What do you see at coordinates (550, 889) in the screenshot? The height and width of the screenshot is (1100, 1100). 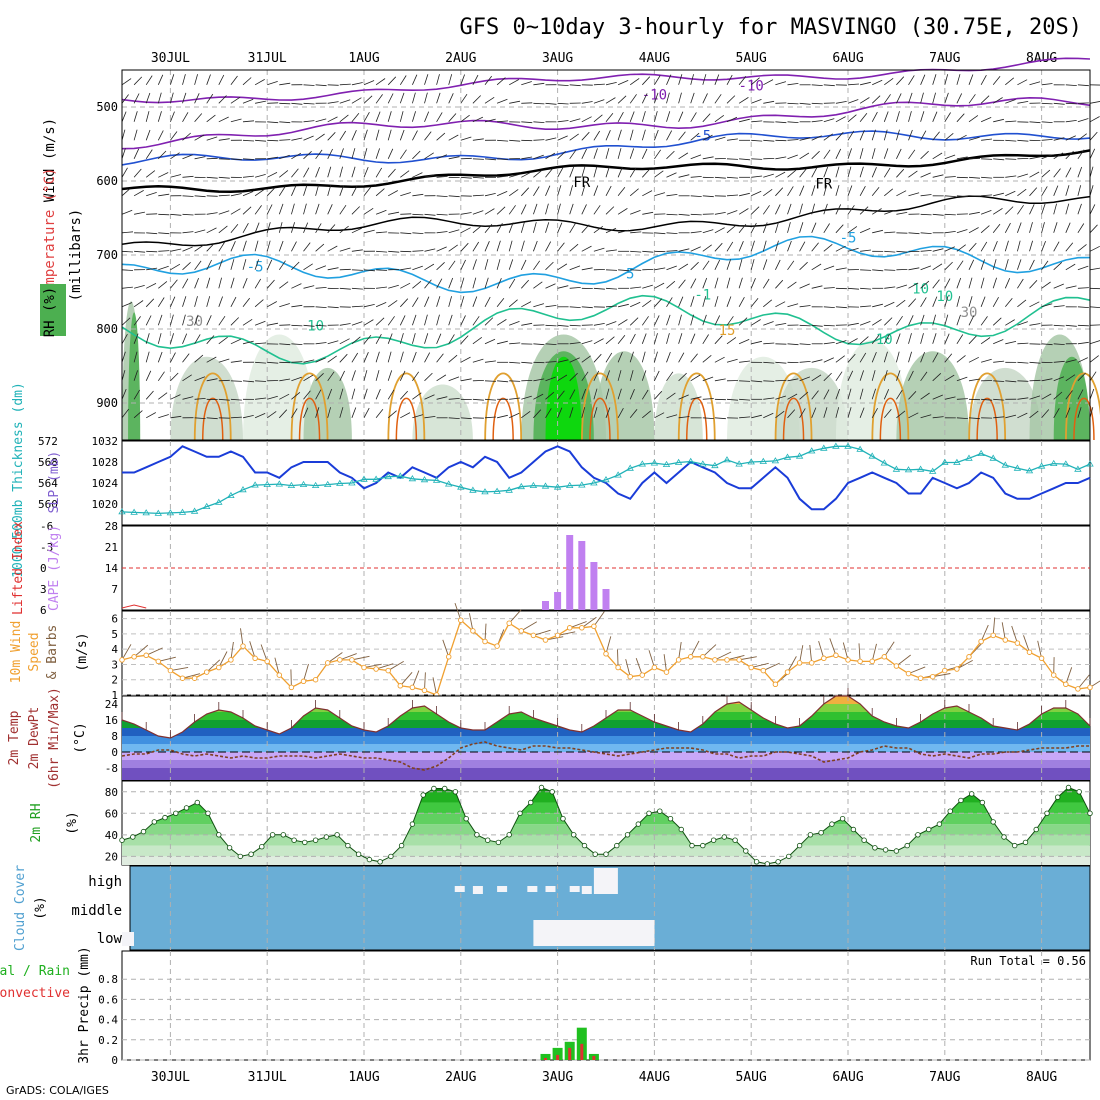 I see `cloud-high-block` at bounding box center [550, 889].